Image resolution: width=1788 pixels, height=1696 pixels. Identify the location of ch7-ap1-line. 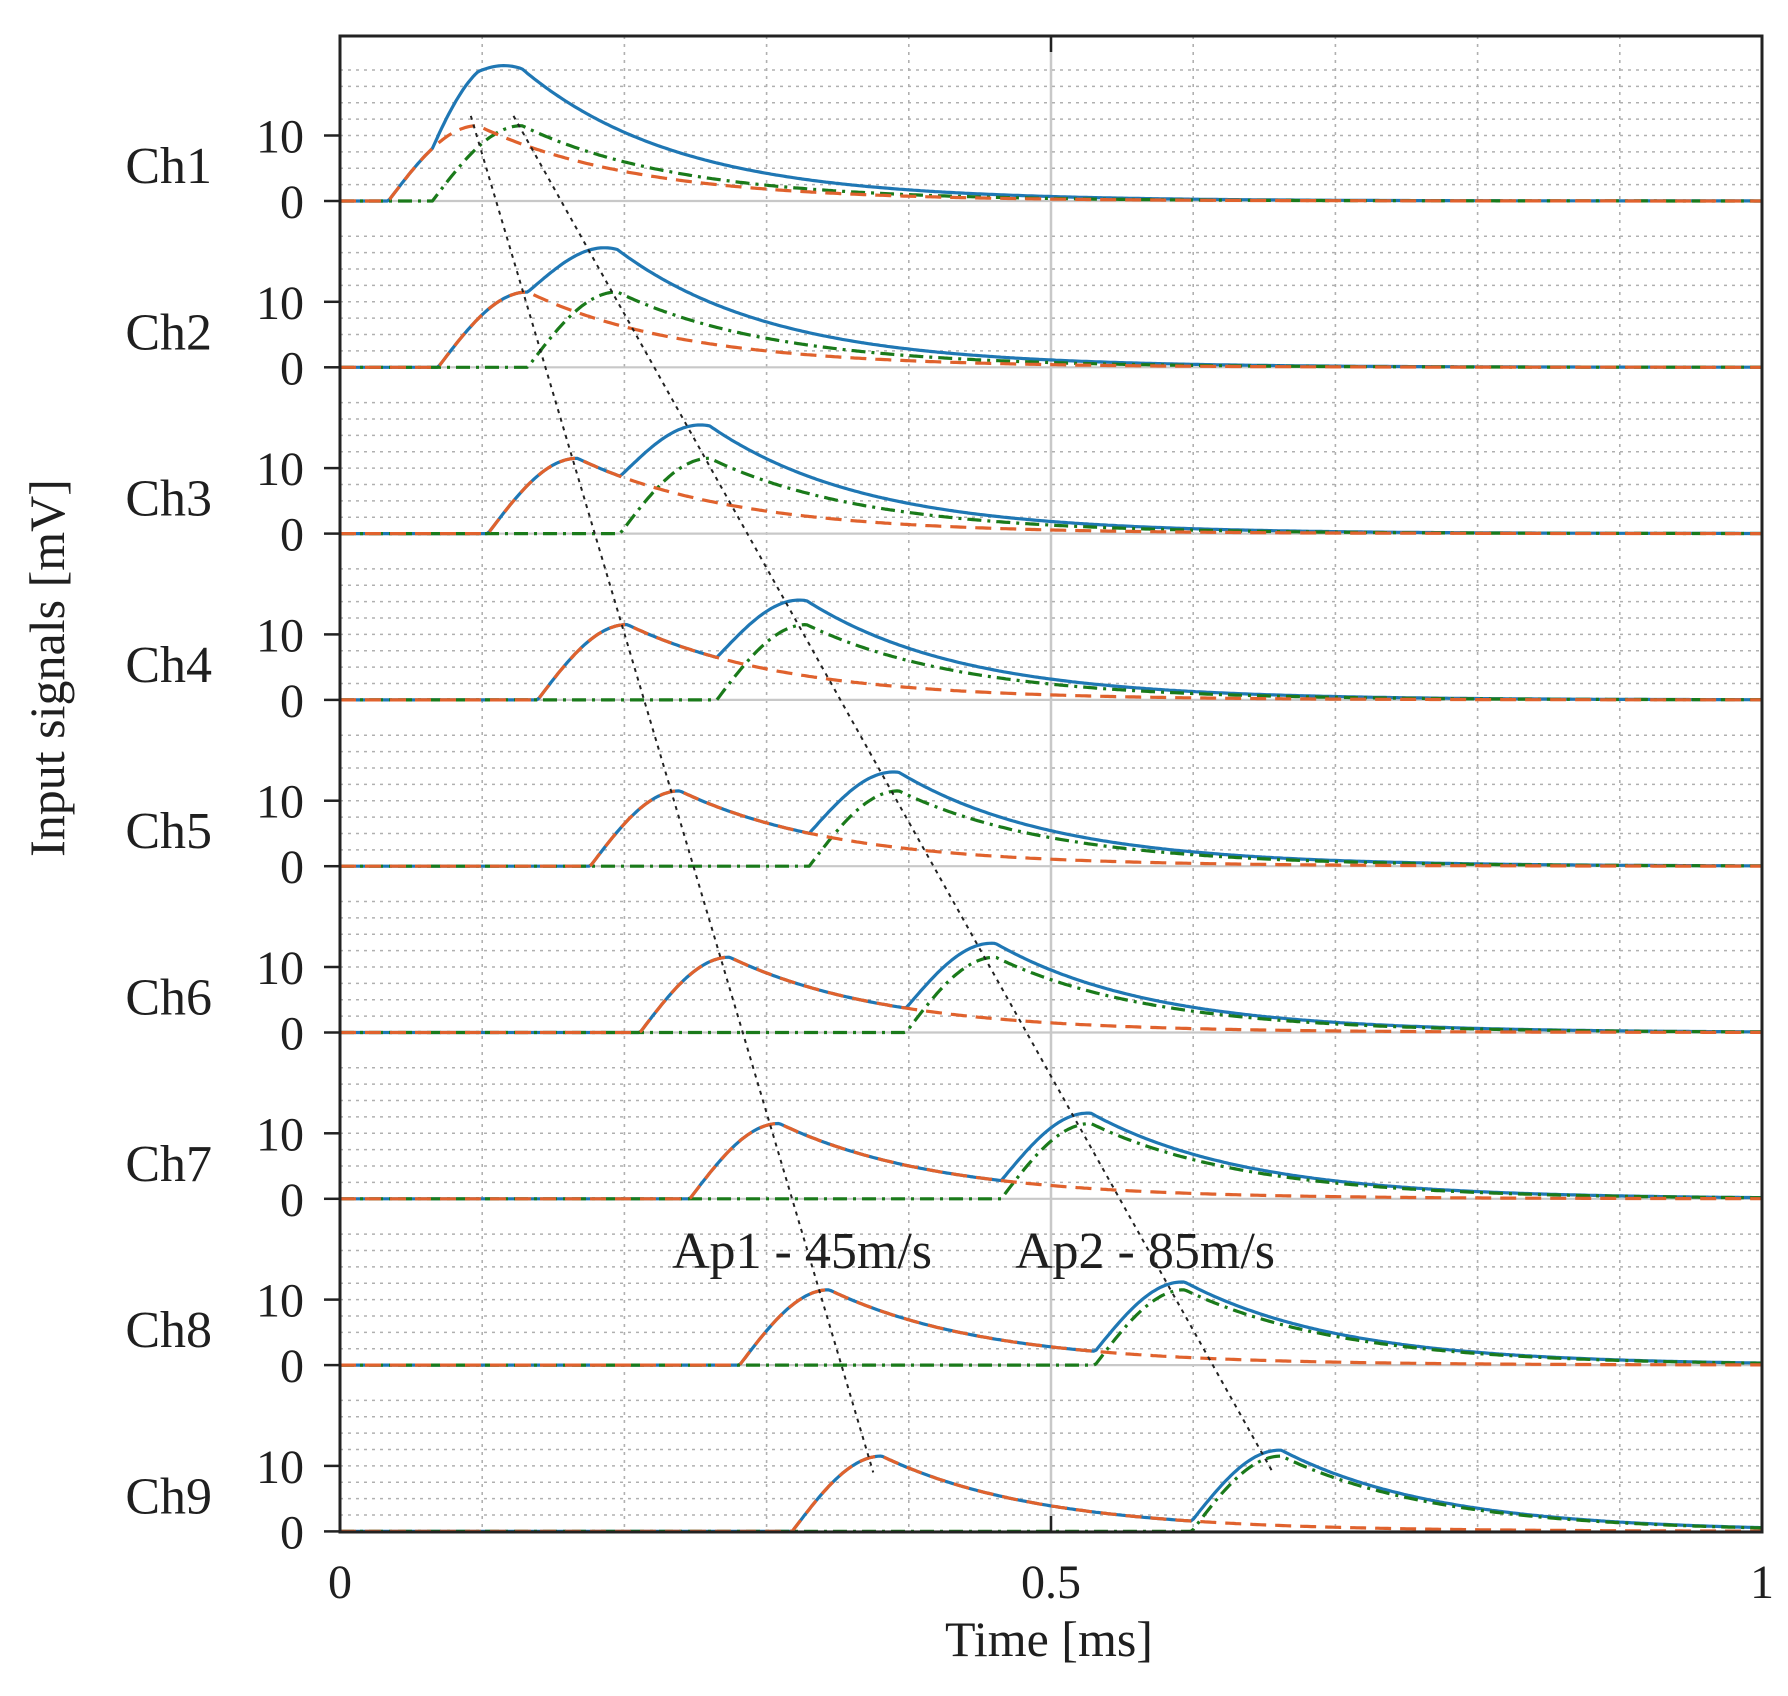
(1051, 1161).